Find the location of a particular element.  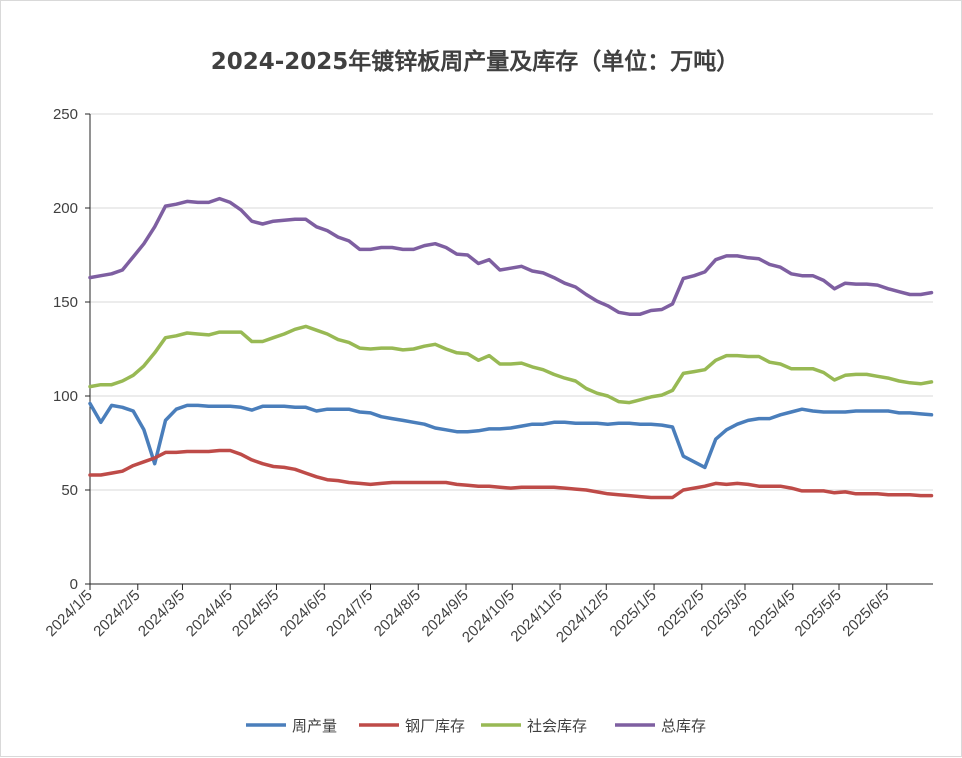

x-tick-label: 2024/3/5 is located at coordinates (161, 613).